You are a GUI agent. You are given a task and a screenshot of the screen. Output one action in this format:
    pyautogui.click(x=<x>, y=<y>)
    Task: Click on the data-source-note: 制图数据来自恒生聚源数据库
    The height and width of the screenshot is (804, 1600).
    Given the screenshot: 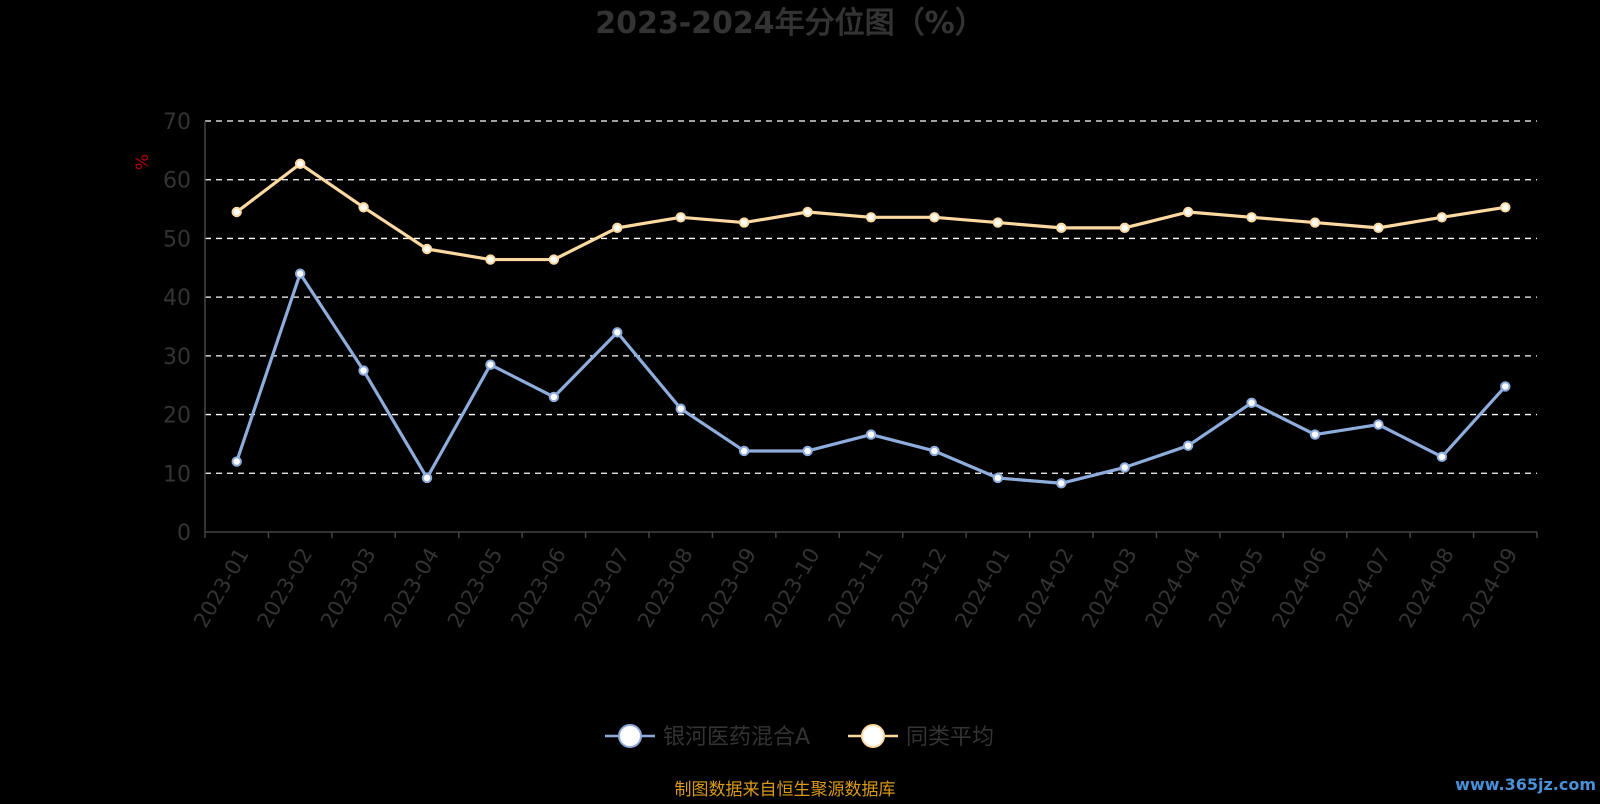 What is the action you would take?
    pyautogui.click(x=785, y=790)
    